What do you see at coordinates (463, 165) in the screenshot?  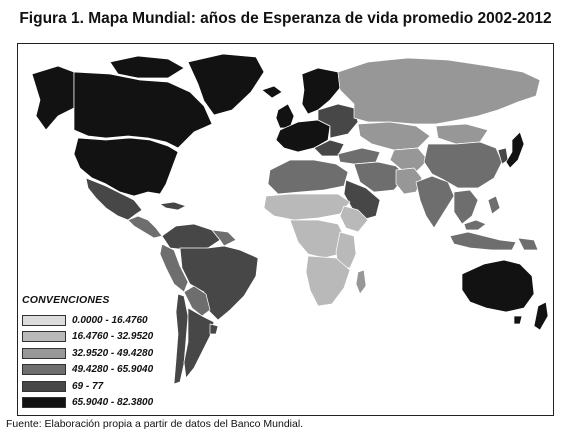 I see `region-china` at bounding box center [463, 165].